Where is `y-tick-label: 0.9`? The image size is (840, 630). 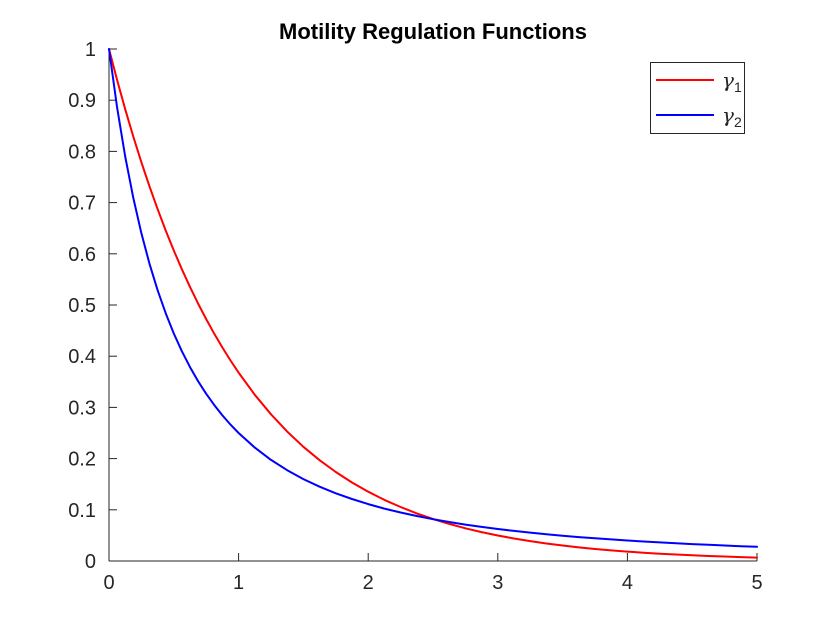 y-tick-label: 0.9 is located at coordinates (82, 101).